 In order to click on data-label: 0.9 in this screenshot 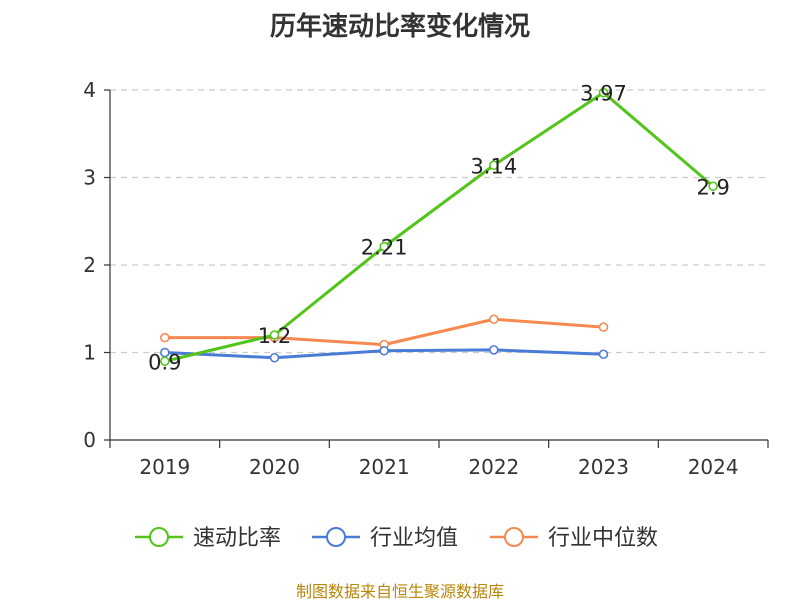, I will do `click(164, 362)`.